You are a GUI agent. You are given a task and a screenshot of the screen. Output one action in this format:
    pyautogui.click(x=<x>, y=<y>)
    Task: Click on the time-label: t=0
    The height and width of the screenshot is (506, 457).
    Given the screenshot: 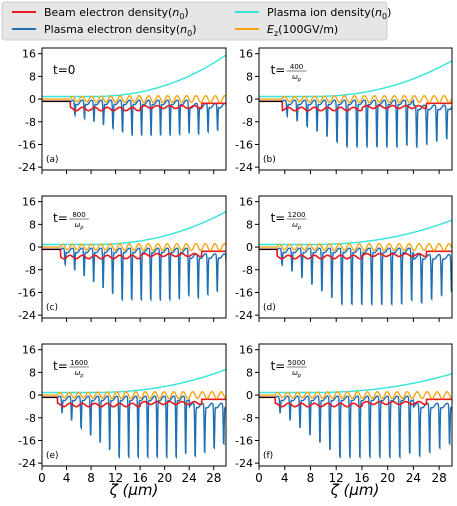 What is the action you would take?
    pyautogui.click(x=64, y=70)
    